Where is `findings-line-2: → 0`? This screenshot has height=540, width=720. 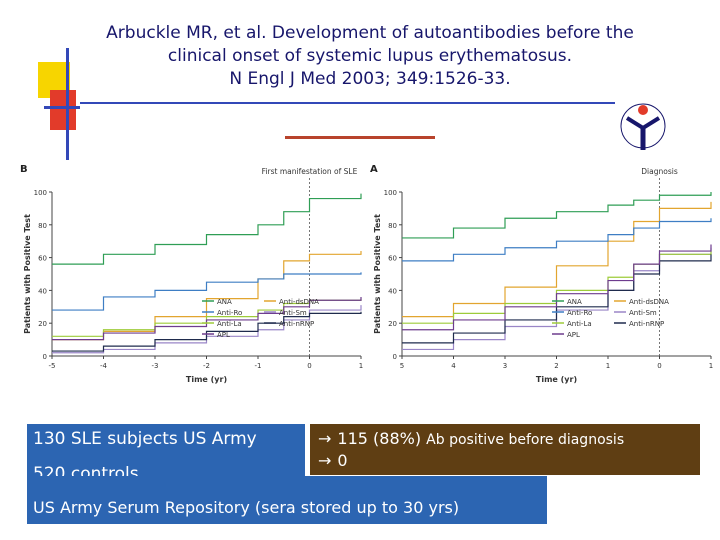 findings-line-2: → 0 is located at coordinates (333, 460).